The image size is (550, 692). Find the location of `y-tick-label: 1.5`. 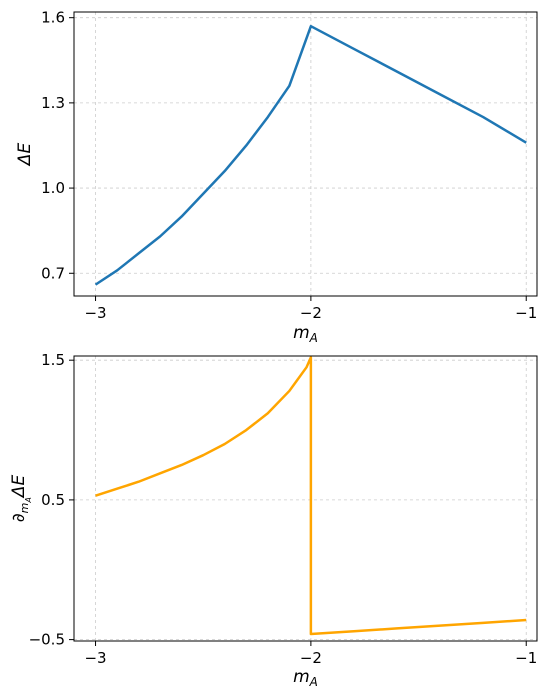

y-tick-label: 1.5 is located at coordinates (53, 360).